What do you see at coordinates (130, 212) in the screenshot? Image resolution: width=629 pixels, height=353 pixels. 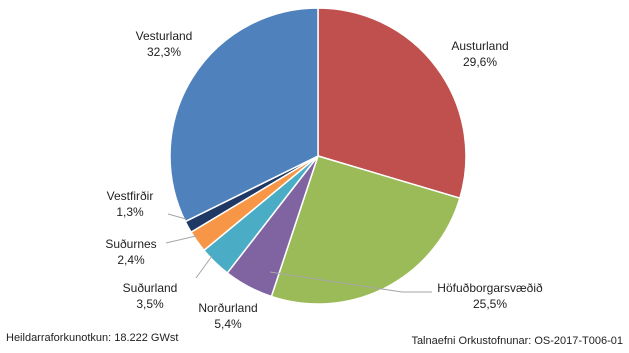 I see `slice-value-vestfirðir: 1,3%` at bounding box center [130, 212].